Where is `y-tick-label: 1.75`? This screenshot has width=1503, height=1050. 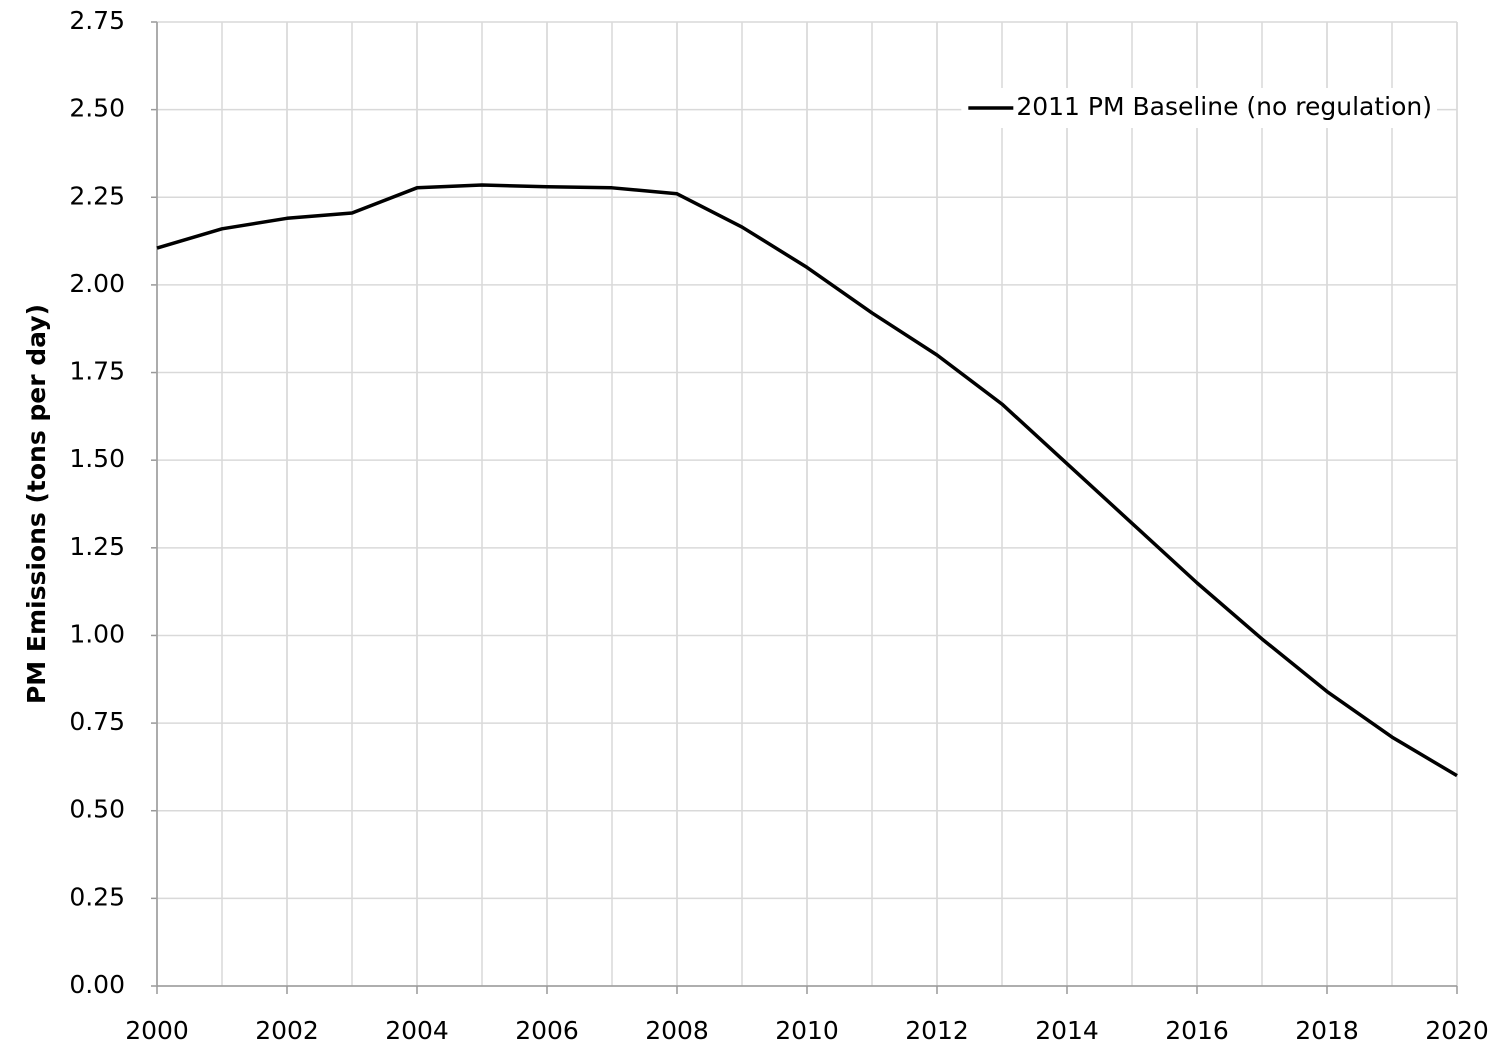 y-tick-label: 1.75 is located at coordinates (97, 371).